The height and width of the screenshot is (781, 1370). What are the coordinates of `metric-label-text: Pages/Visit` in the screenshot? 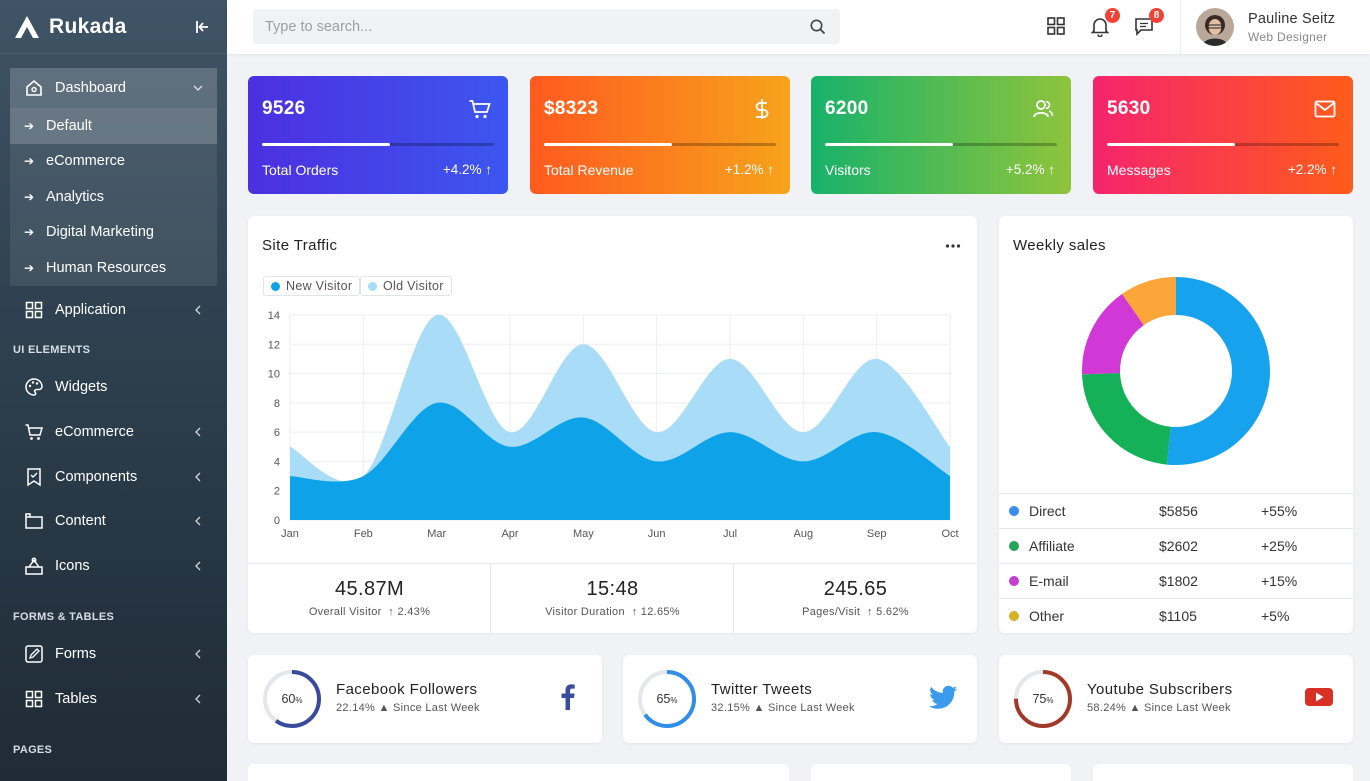 It's located at (831, 612).